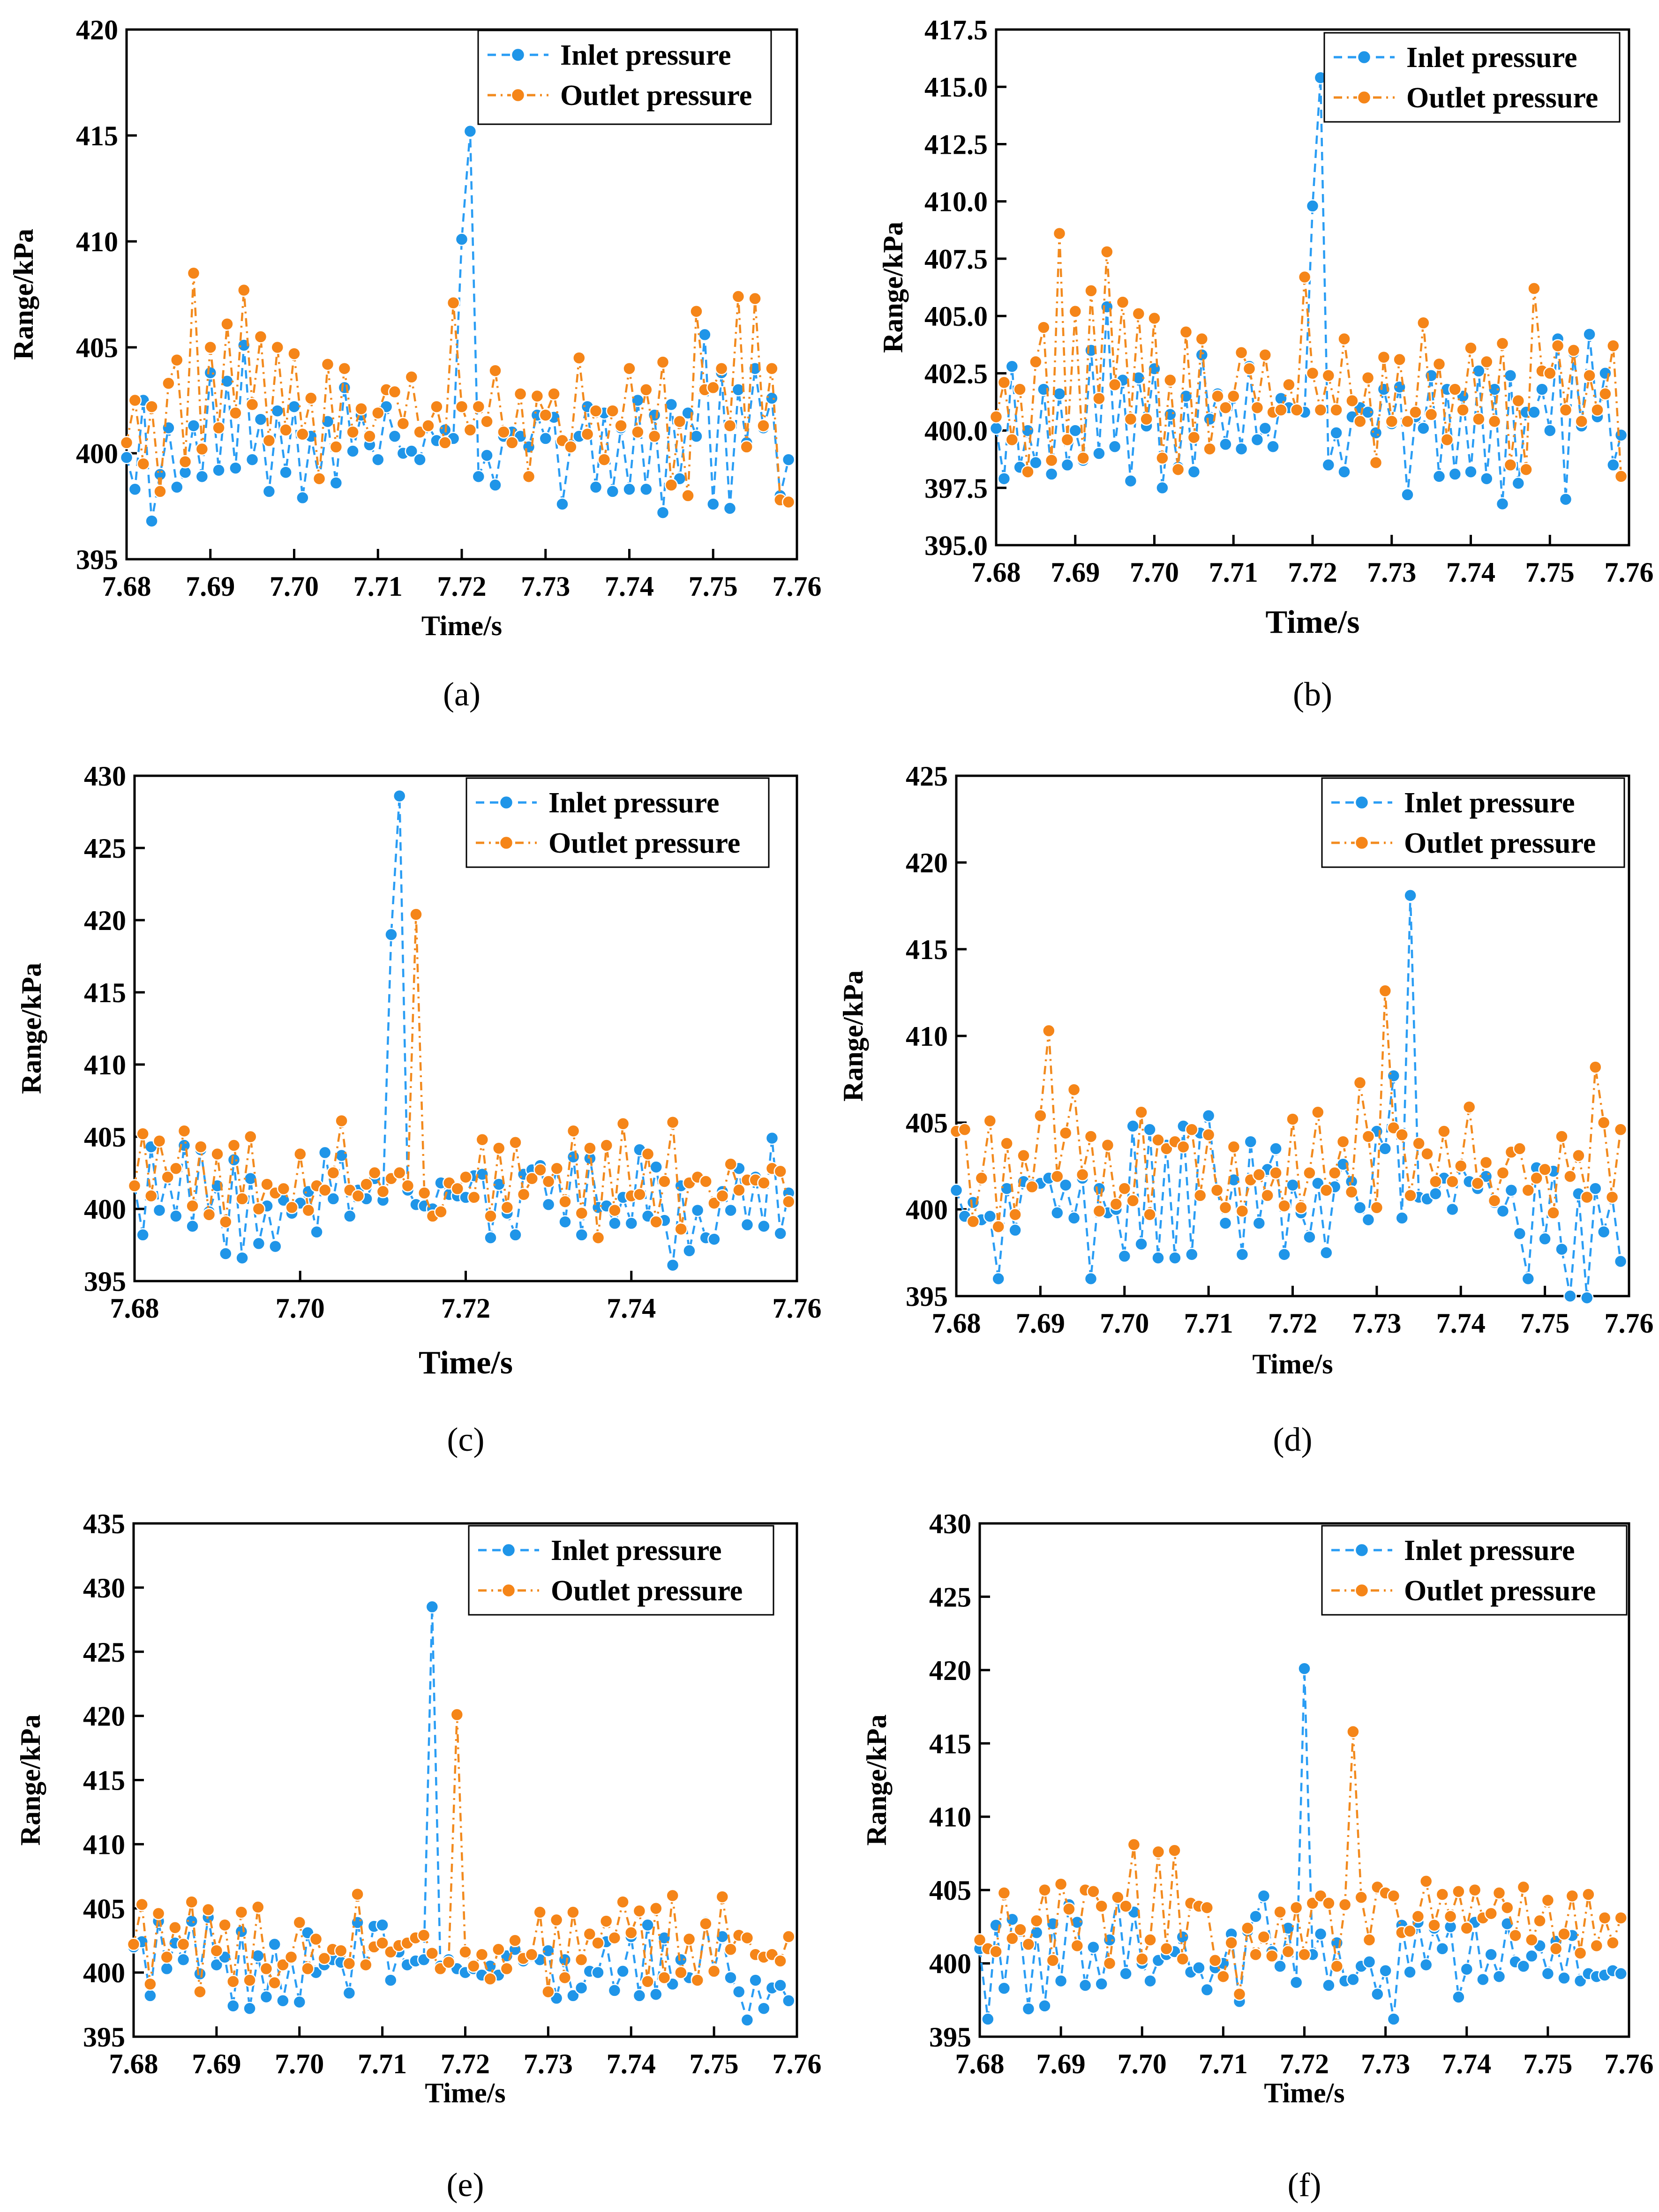 The image size is (1659, 2212). What do you see at coordinates (927, 949) in the screenshot?
I see `y-tick-label: 415` at bounding box center [927, 949].